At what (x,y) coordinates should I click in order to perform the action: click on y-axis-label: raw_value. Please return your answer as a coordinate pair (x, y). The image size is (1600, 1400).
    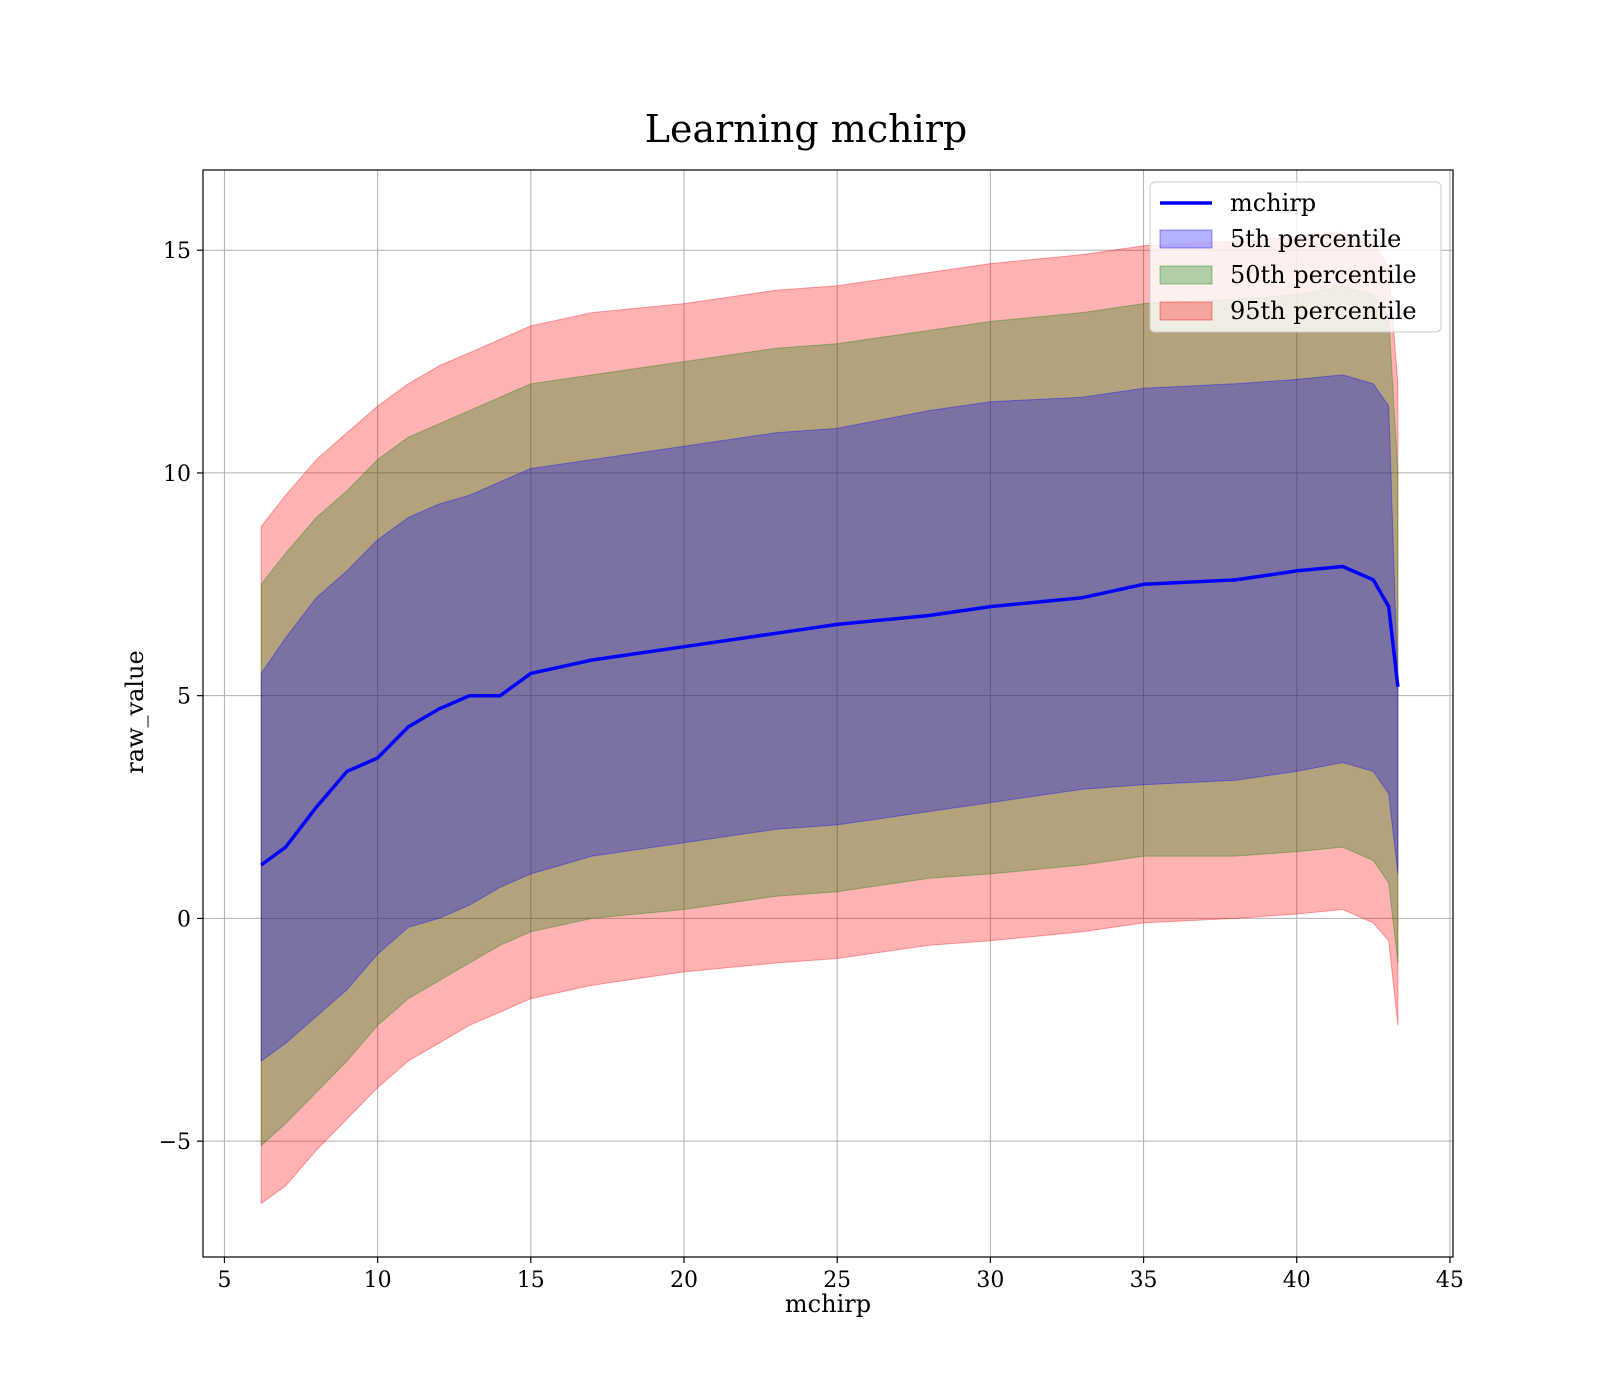
    Looking at the image, I should click on (135, 712).